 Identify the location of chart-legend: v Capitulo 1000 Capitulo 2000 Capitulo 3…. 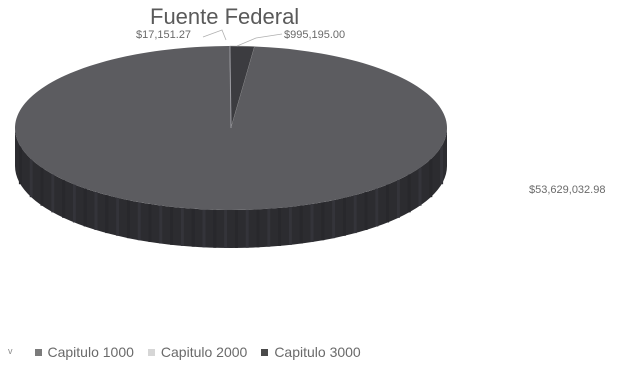
(191, 352).